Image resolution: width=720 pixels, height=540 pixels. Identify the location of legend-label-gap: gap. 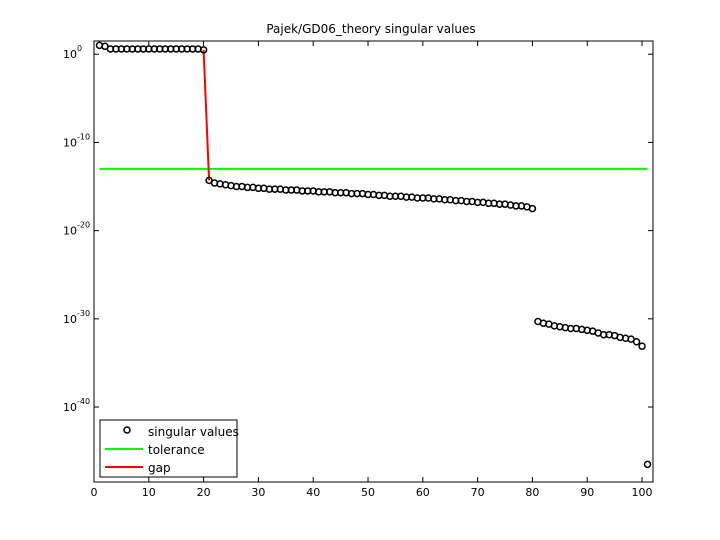
(159, 468).